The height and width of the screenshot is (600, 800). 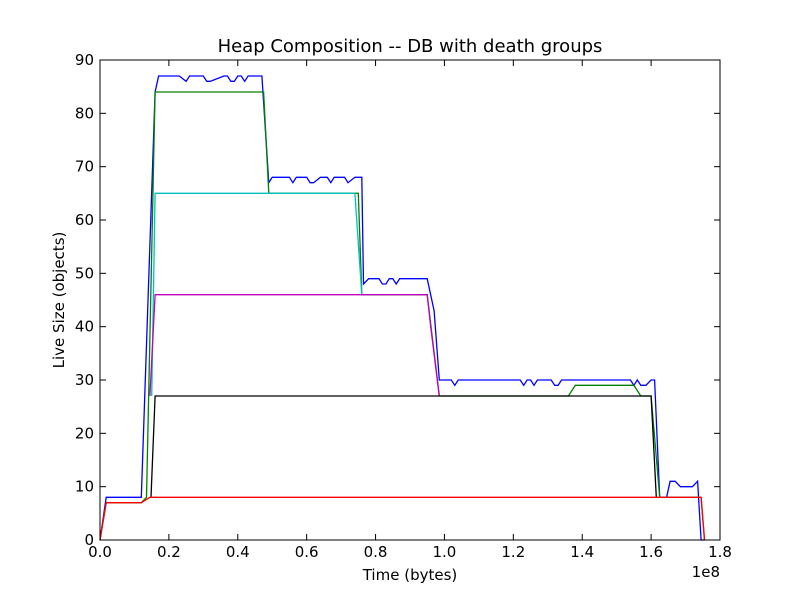 I want to click on x-tick-label: 0.8, so click(x=376, y=552).